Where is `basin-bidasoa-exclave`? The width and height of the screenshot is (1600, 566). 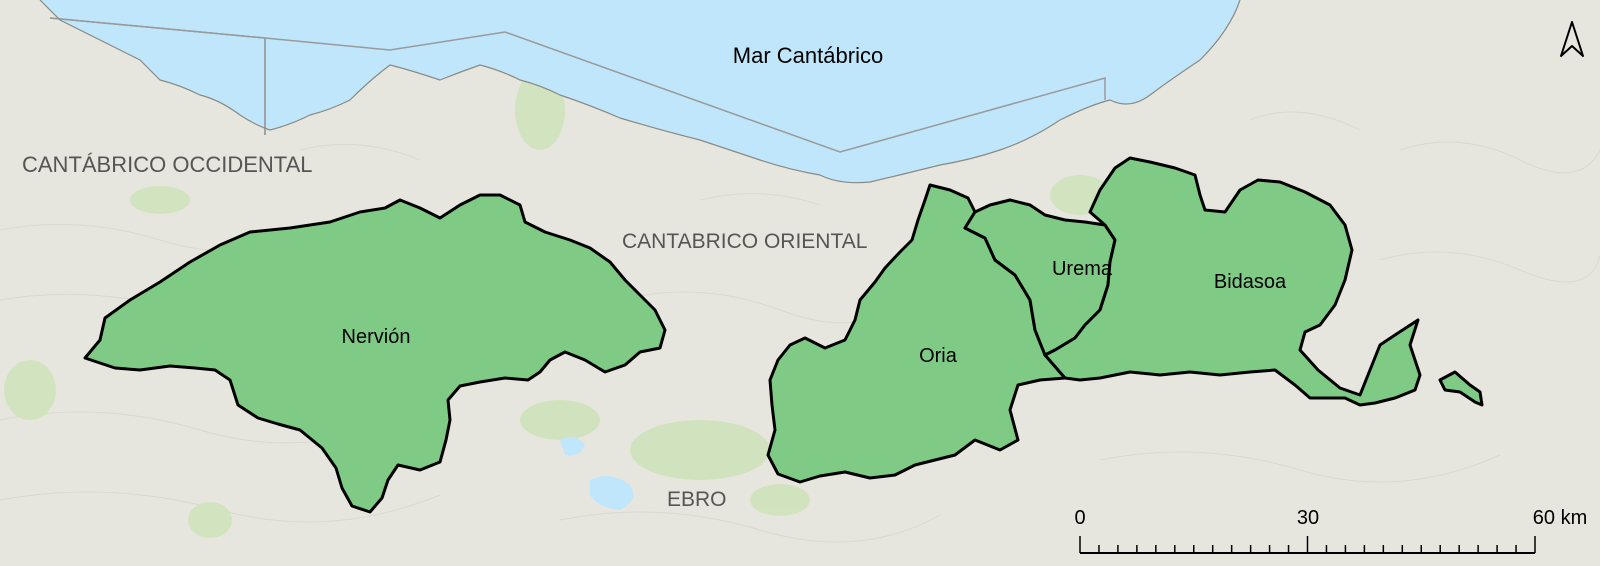
basin-bidasoa-exclave is located at coordinates (1461, 388).